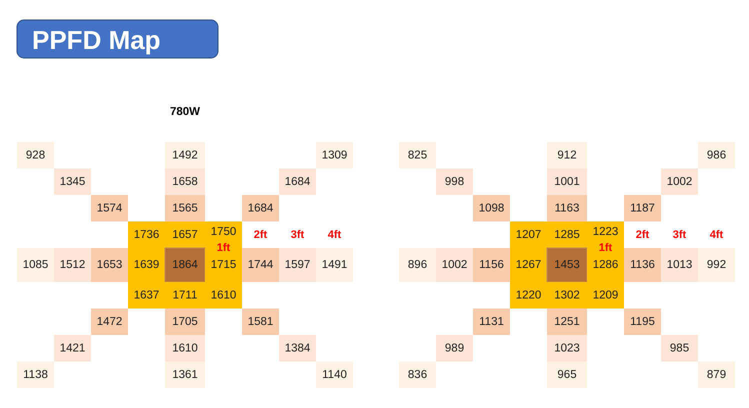  I want to click on data-label: 1637, so click(147, 295).